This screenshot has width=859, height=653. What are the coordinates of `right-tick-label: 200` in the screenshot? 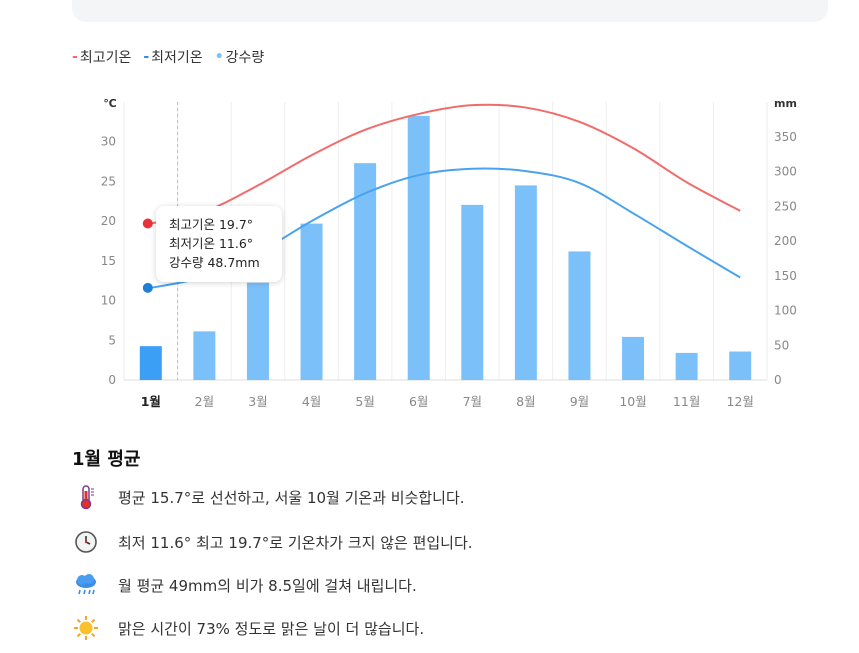 It's located at (785, 241).